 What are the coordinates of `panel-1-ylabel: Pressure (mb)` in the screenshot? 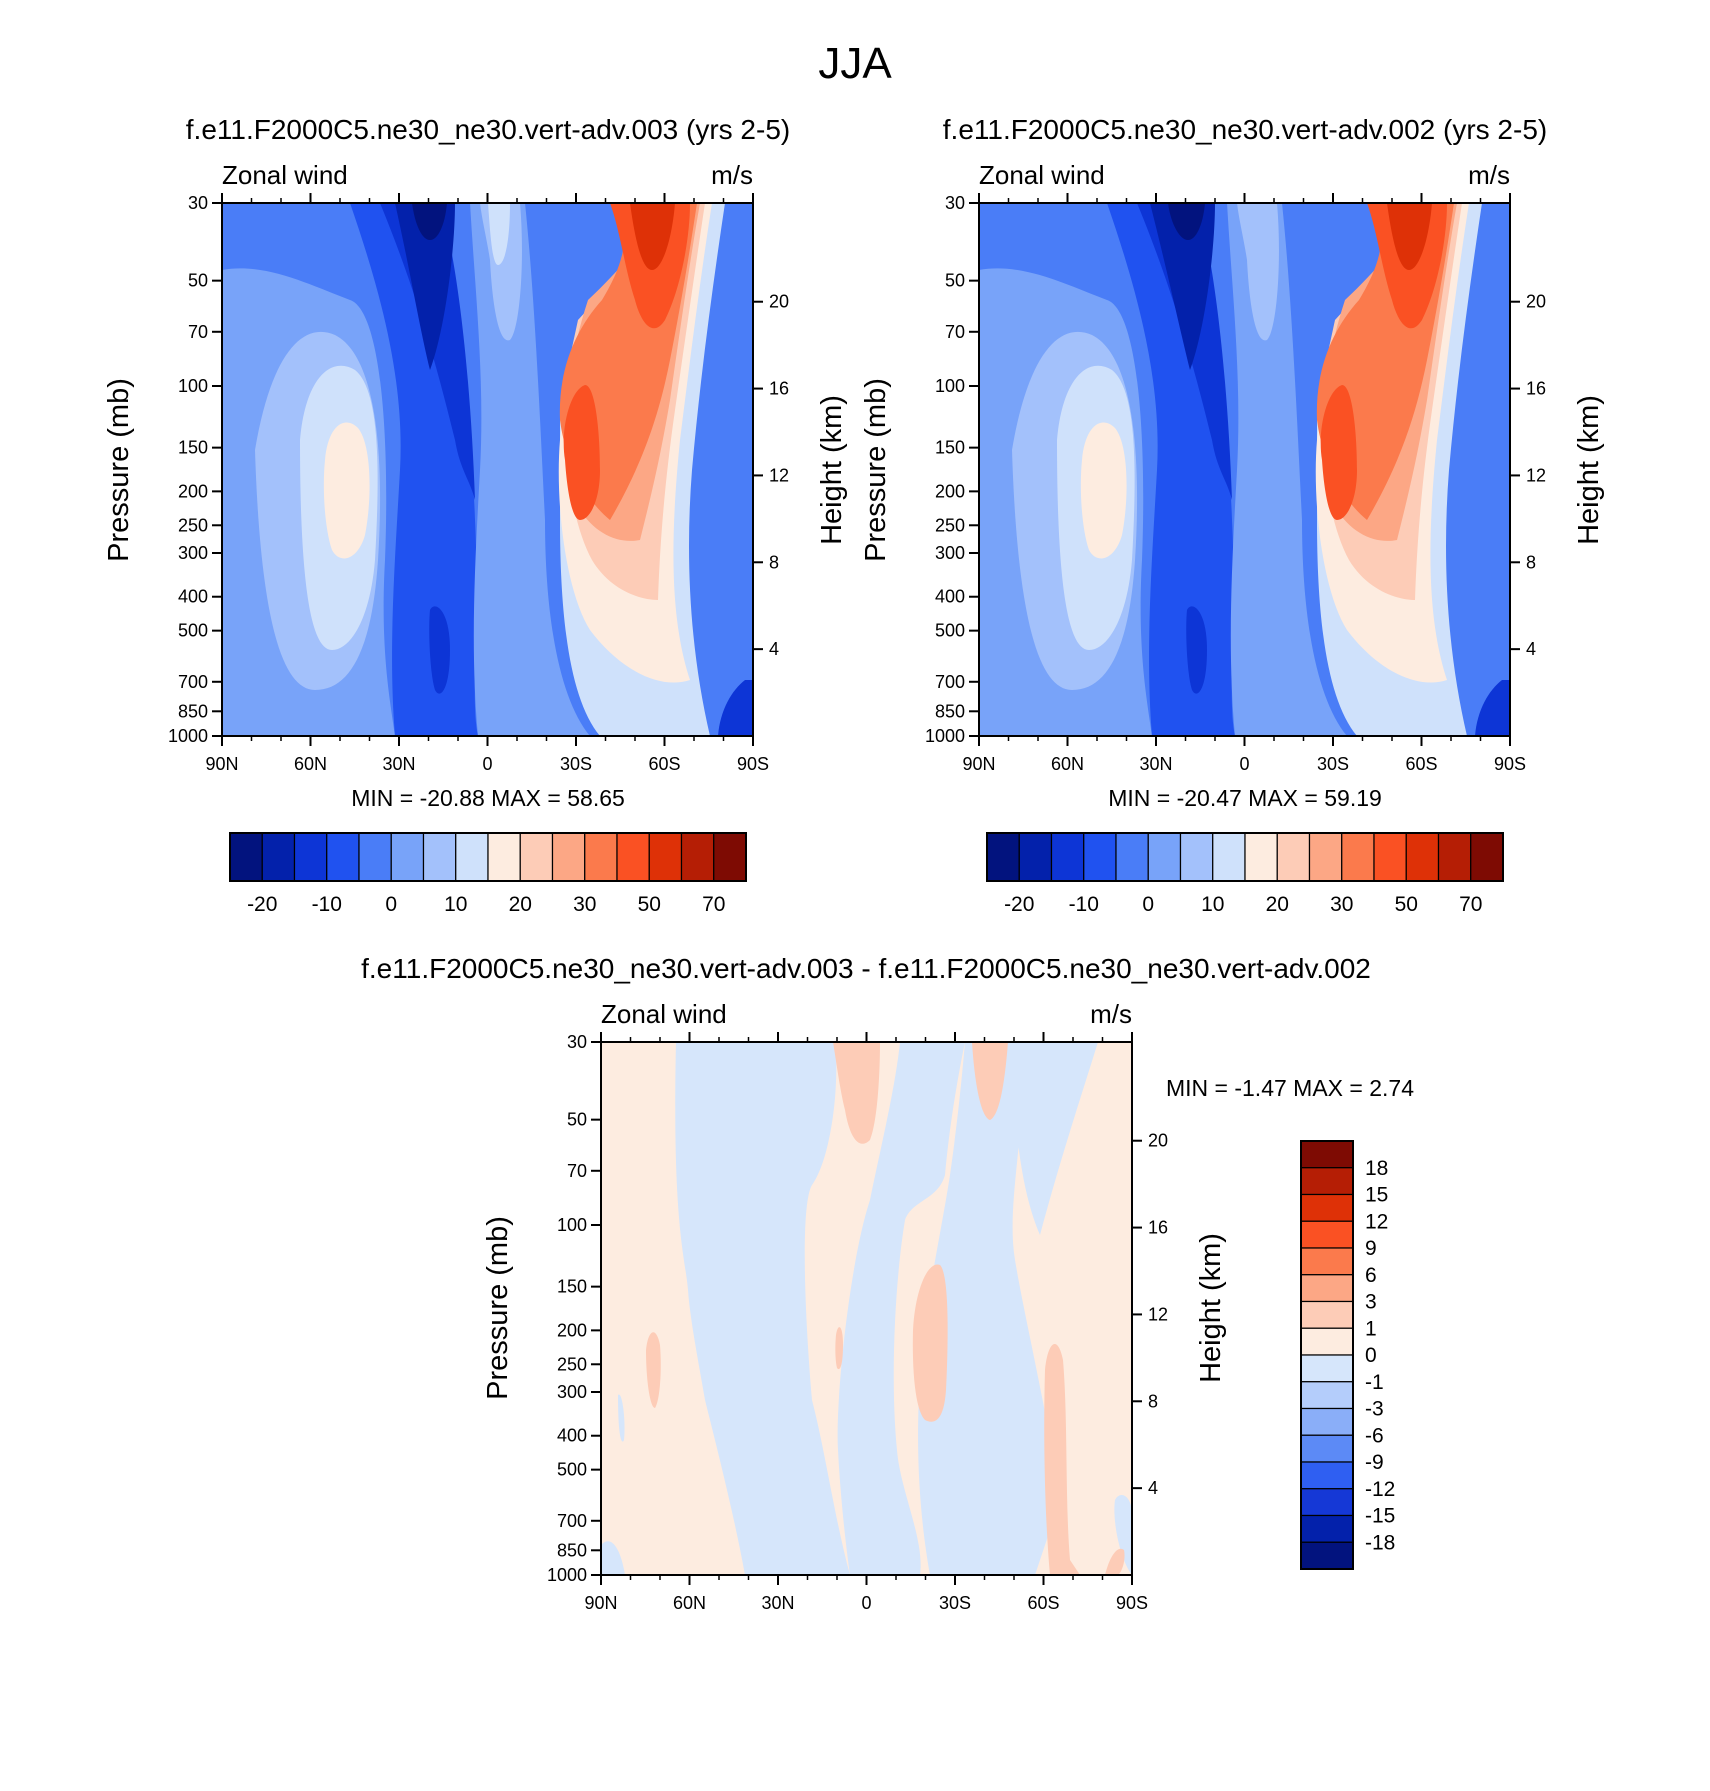 It's located at (119, 470).